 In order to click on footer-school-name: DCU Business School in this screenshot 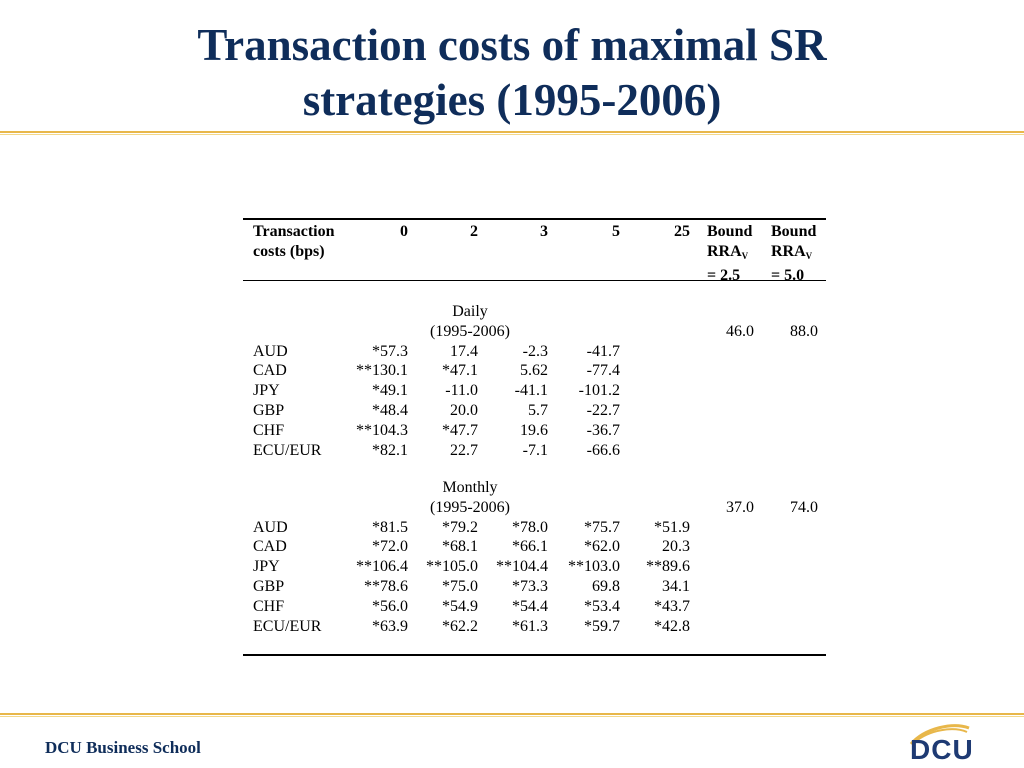, I will do `click(123, 747)`.